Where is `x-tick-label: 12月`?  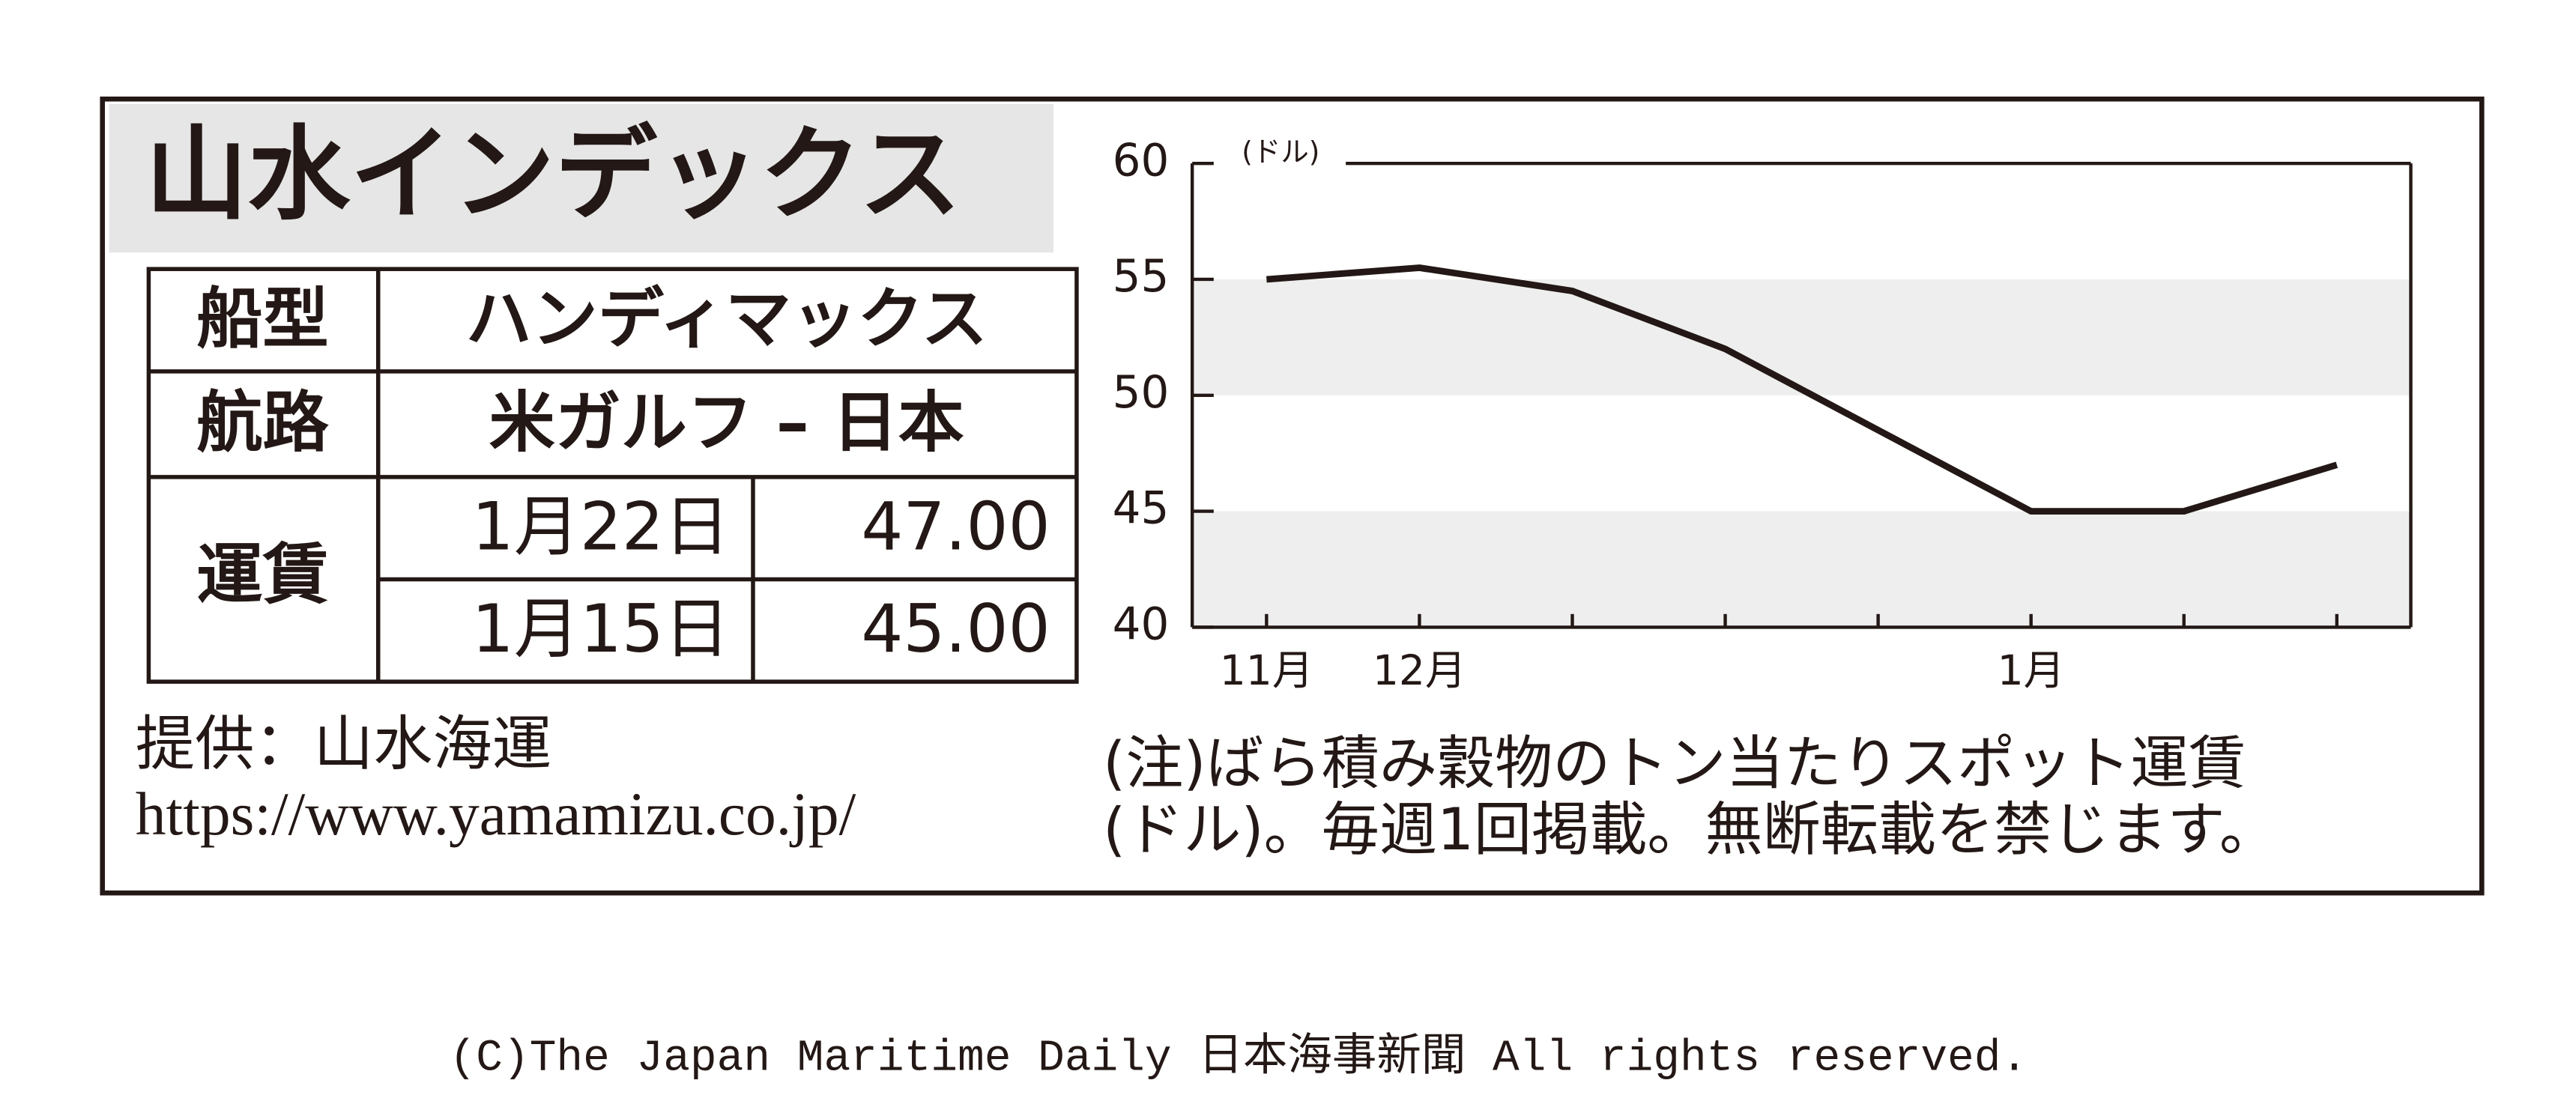 x-tick-label: 12月 is located at coordinates (1419, 670).